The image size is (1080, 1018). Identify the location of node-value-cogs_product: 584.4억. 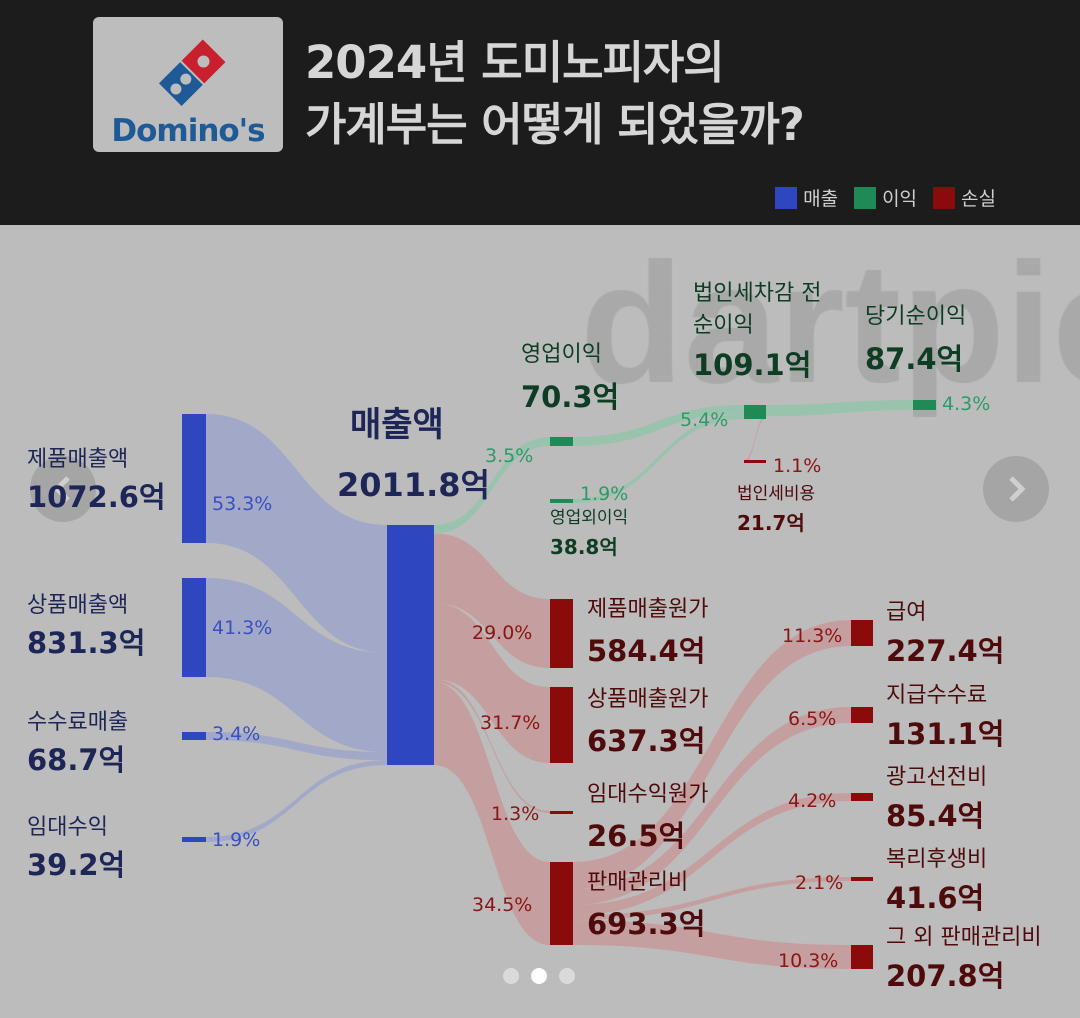
(646, 651).